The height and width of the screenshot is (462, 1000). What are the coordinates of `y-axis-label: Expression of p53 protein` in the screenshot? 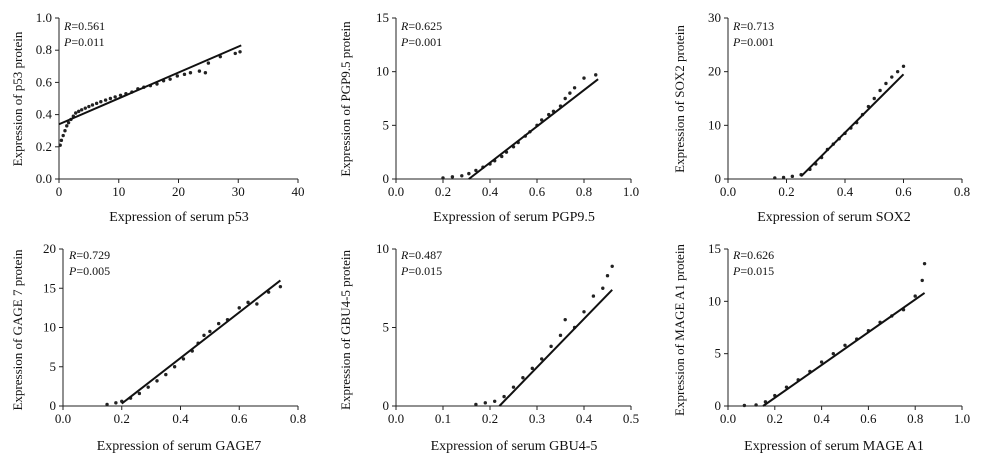 It's located at (17, 98).